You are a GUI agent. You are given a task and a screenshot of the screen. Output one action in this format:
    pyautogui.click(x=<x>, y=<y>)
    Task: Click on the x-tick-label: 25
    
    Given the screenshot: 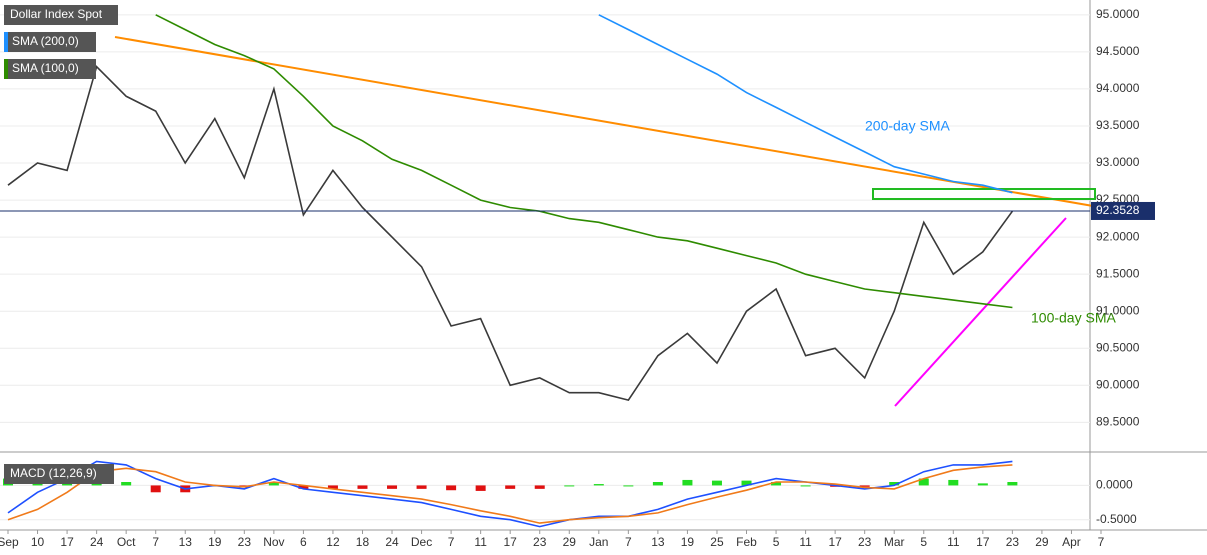 What is the action you would take?
    pyautogui.click(x=717, y=542)
    